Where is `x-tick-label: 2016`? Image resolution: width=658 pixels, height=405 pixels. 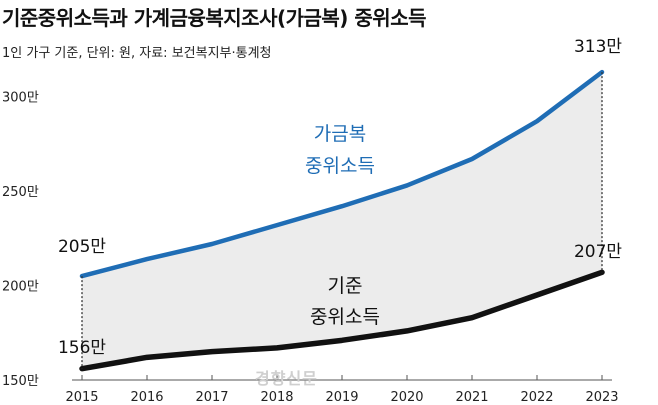
x-tick-label: 2016 is located at coordinates (146, 397).